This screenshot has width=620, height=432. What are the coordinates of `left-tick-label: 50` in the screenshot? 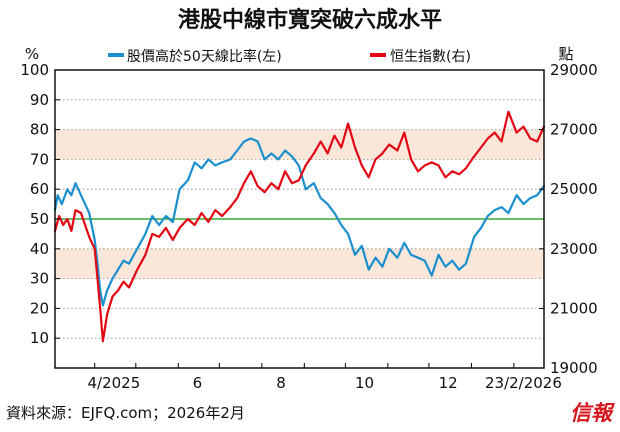 It's located at (39, 219).